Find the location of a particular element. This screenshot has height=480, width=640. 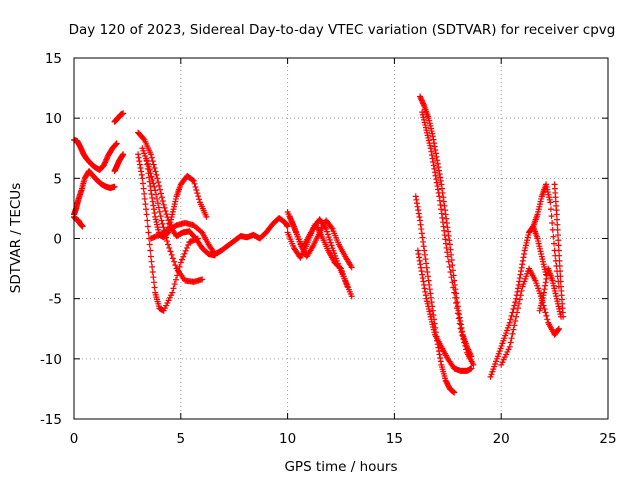

x-tick-label: 10 is located at coordinates (287, 439).